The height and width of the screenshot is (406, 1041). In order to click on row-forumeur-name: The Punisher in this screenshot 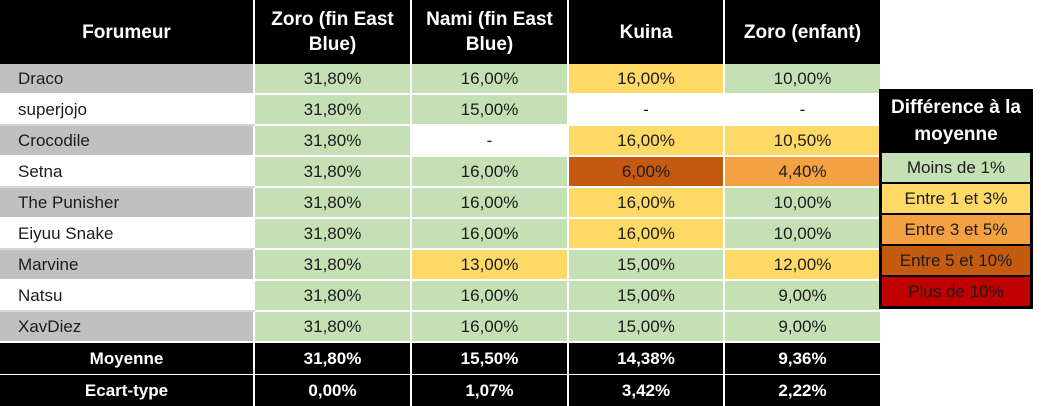, I will do `click(127, 202)`.